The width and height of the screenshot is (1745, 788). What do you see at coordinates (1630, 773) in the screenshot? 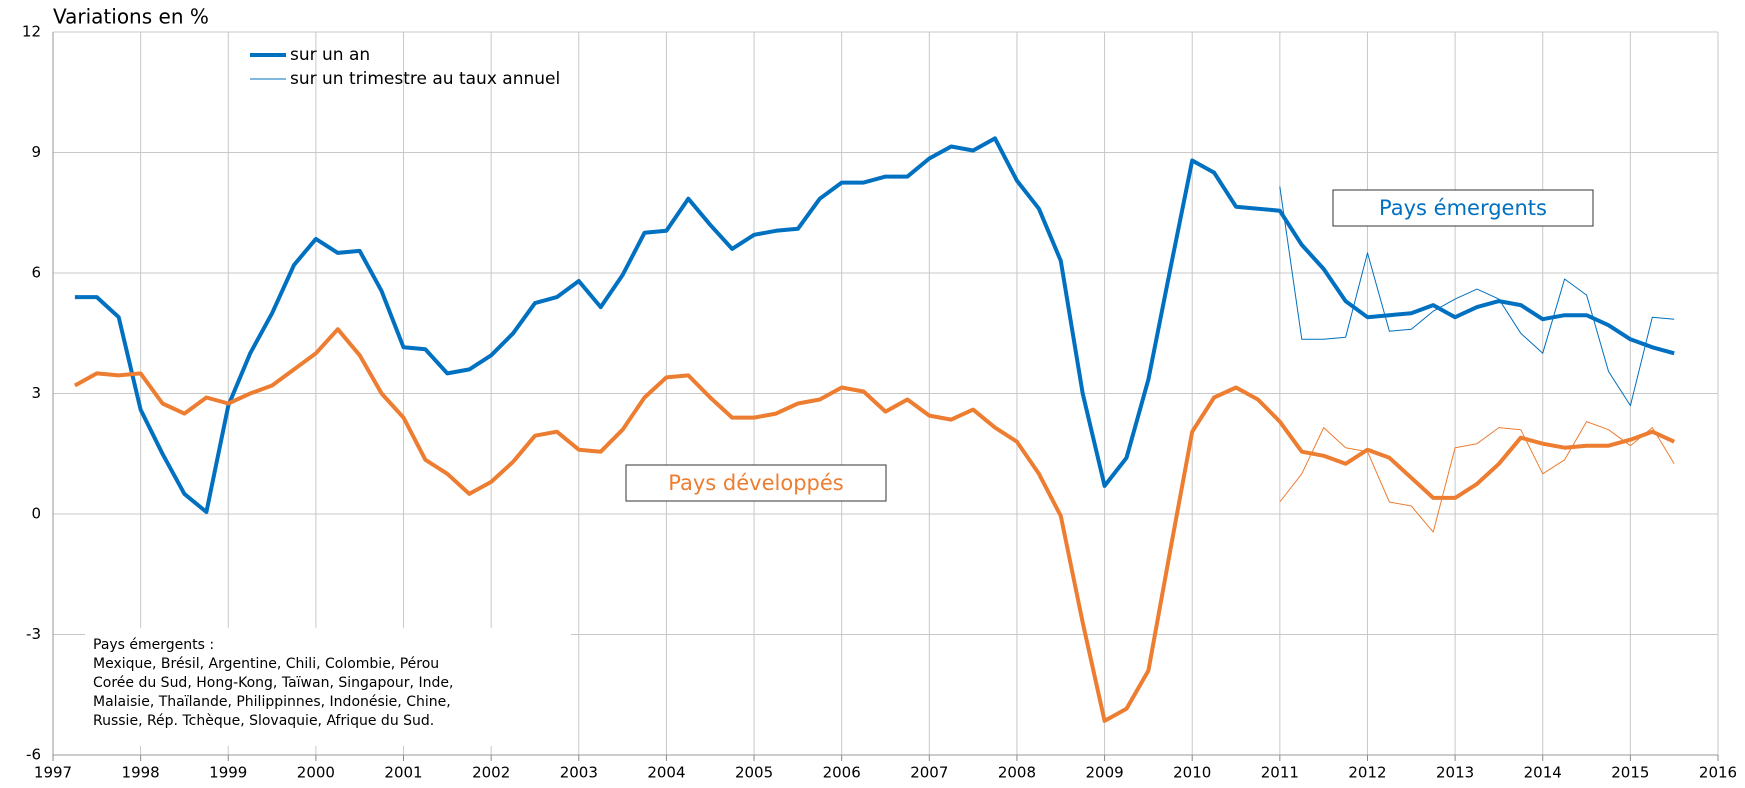
I see `x-tick-label: 2015` at bounding box center [1630, 773].